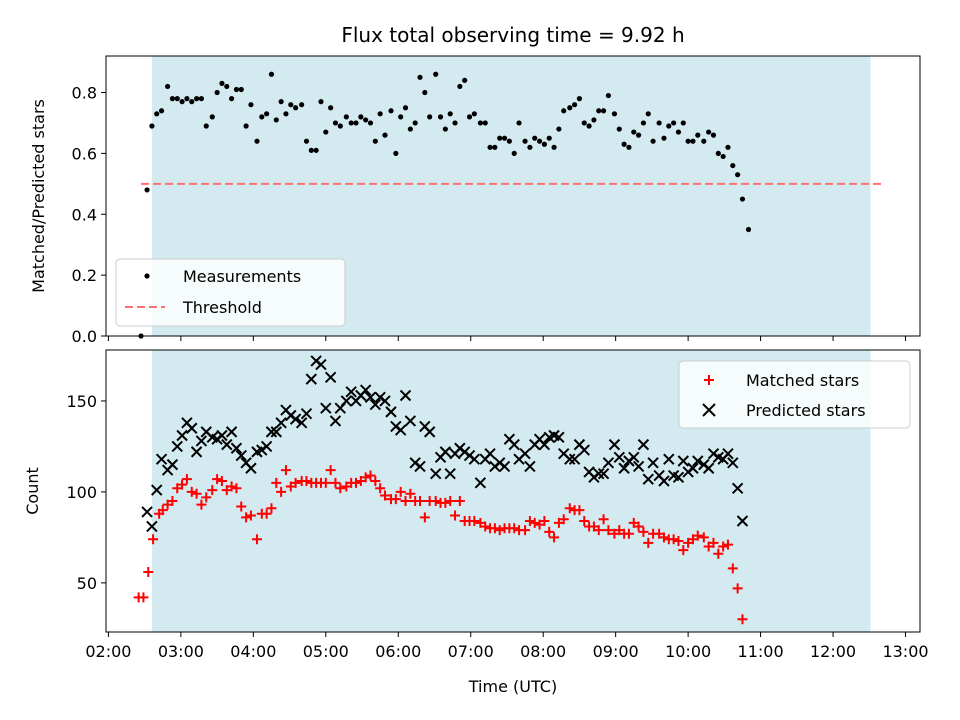 This screenshot has height=720, width=960. I want to click on x-tick-label: 08:00, so click(543, 651).